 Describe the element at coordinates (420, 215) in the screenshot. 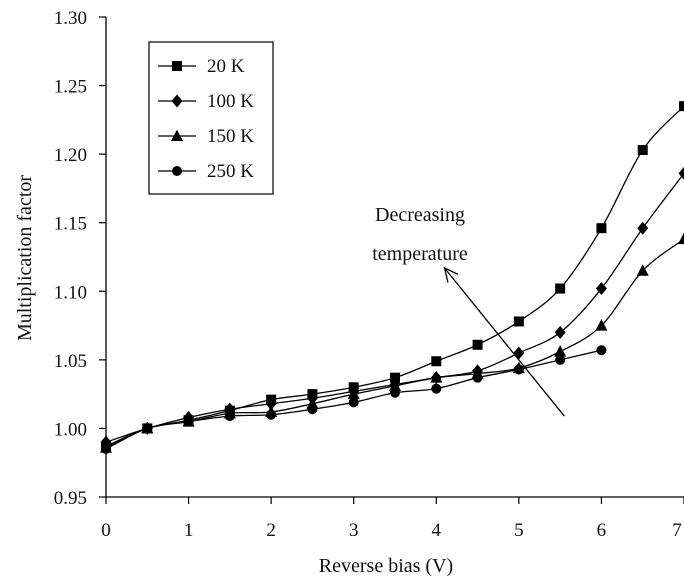

I see `annotation-line-1: Decreasing` at that location.